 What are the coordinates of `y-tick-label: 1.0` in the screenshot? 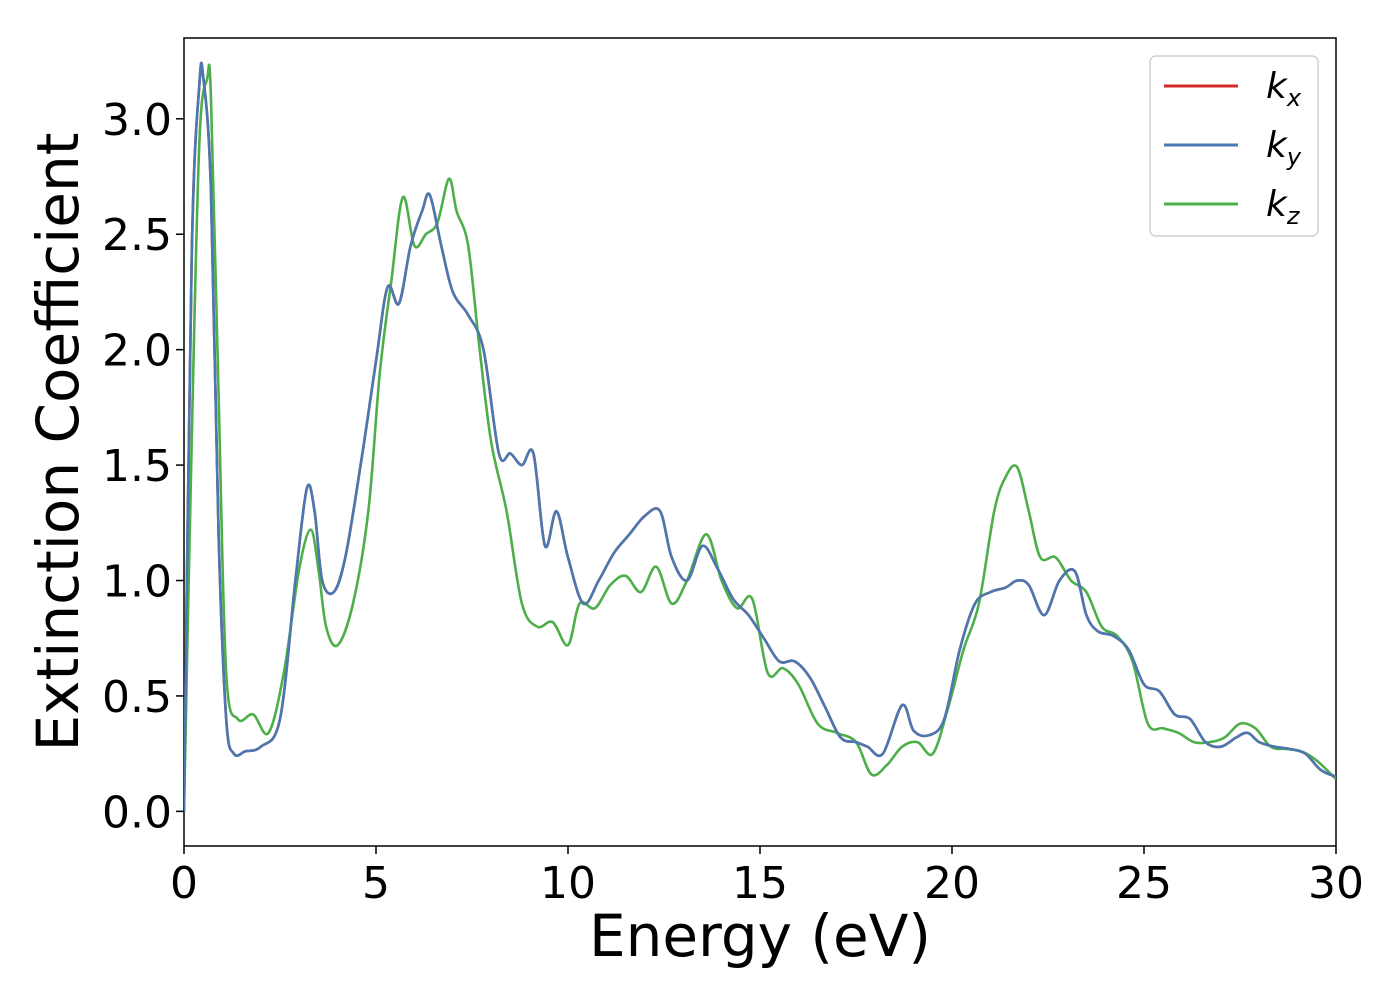 It's located at (137, 582).